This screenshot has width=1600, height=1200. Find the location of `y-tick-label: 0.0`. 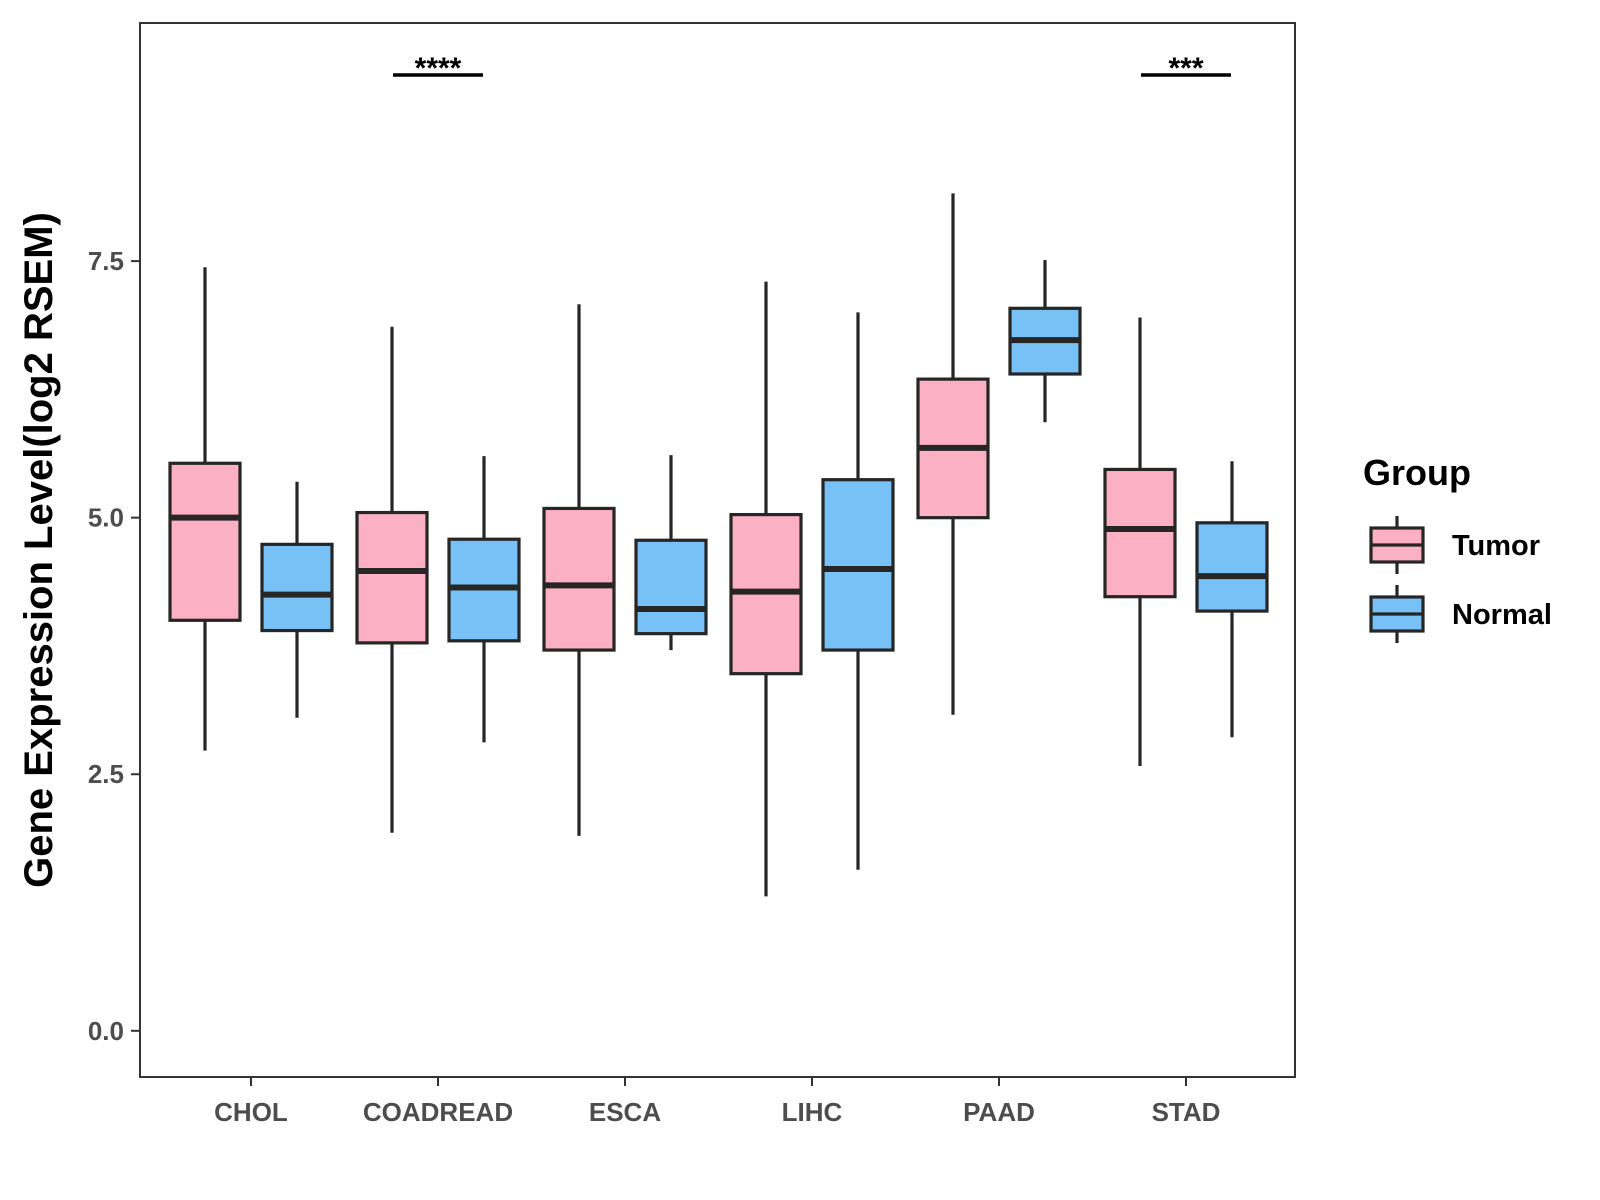

y-tick-label: 0.0 is located at coordinates (106, 1031).